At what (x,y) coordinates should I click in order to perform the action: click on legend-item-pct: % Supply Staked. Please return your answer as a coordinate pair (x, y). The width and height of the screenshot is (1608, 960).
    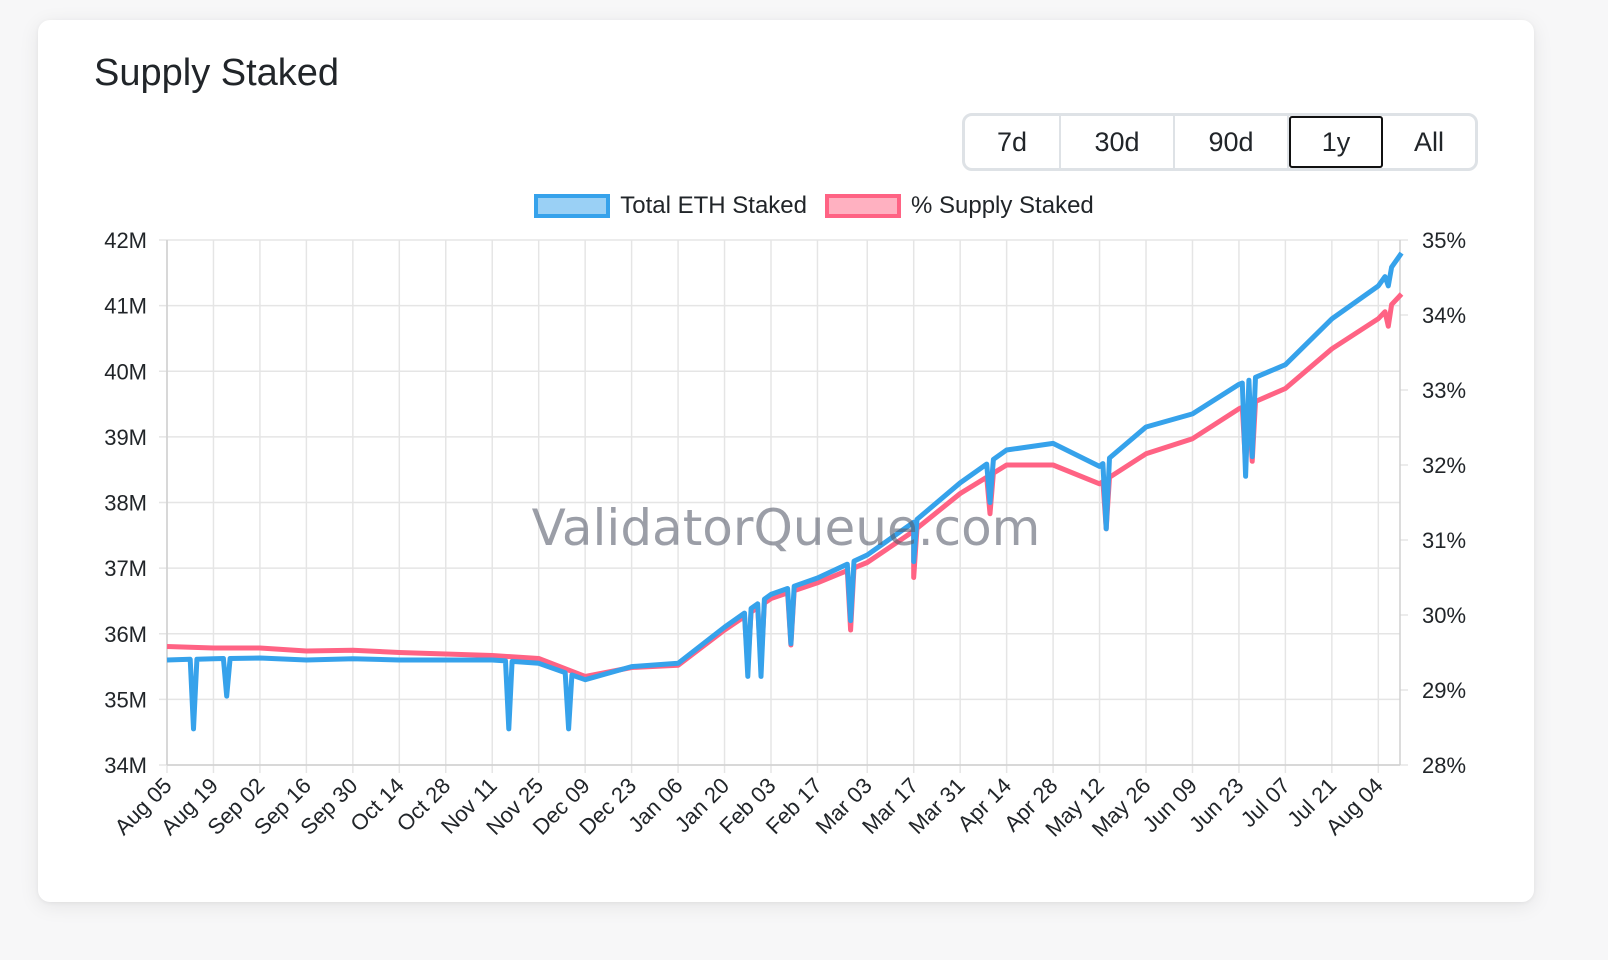
    Looking at the image, I should click on (959, 206).